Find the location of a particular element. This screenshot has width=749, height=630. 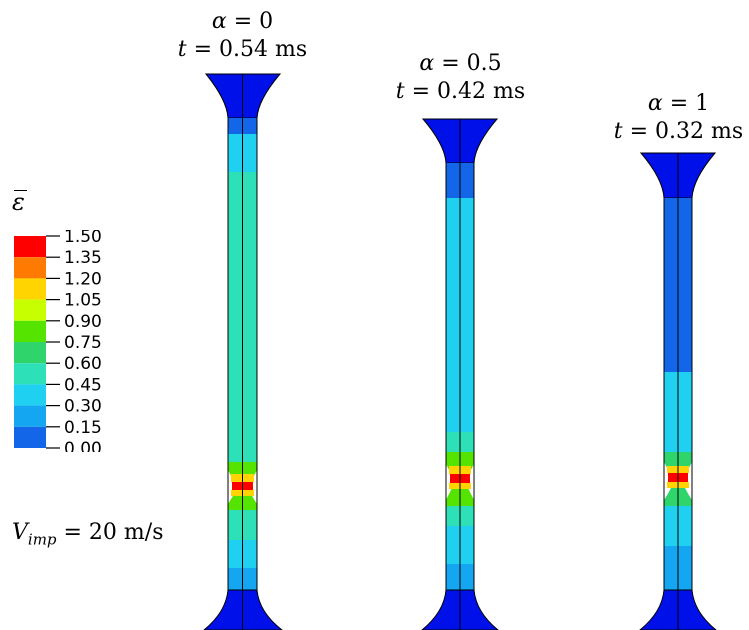

legend-tick-label: 1.35 is located at coordinates (83, 258).